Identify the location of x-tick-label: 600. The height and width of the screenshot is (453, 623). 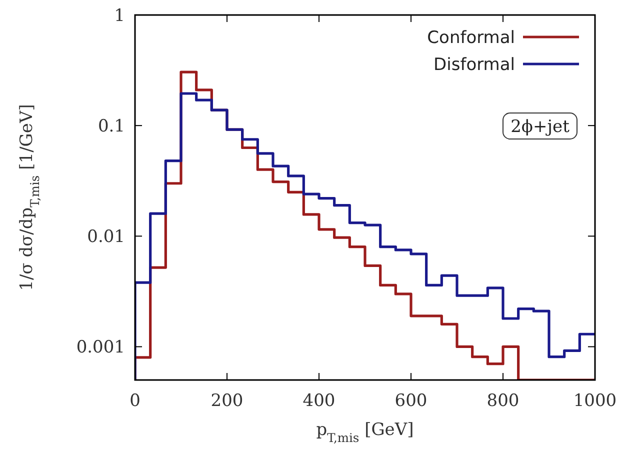
(411, 401).